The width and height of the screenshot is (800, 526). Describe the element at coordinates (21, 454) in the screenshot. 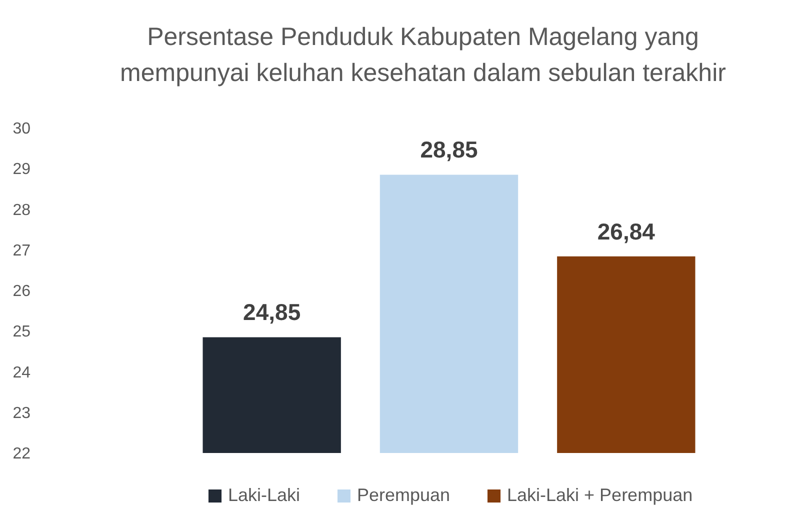

I see `y-tick-label: 22` at that location.